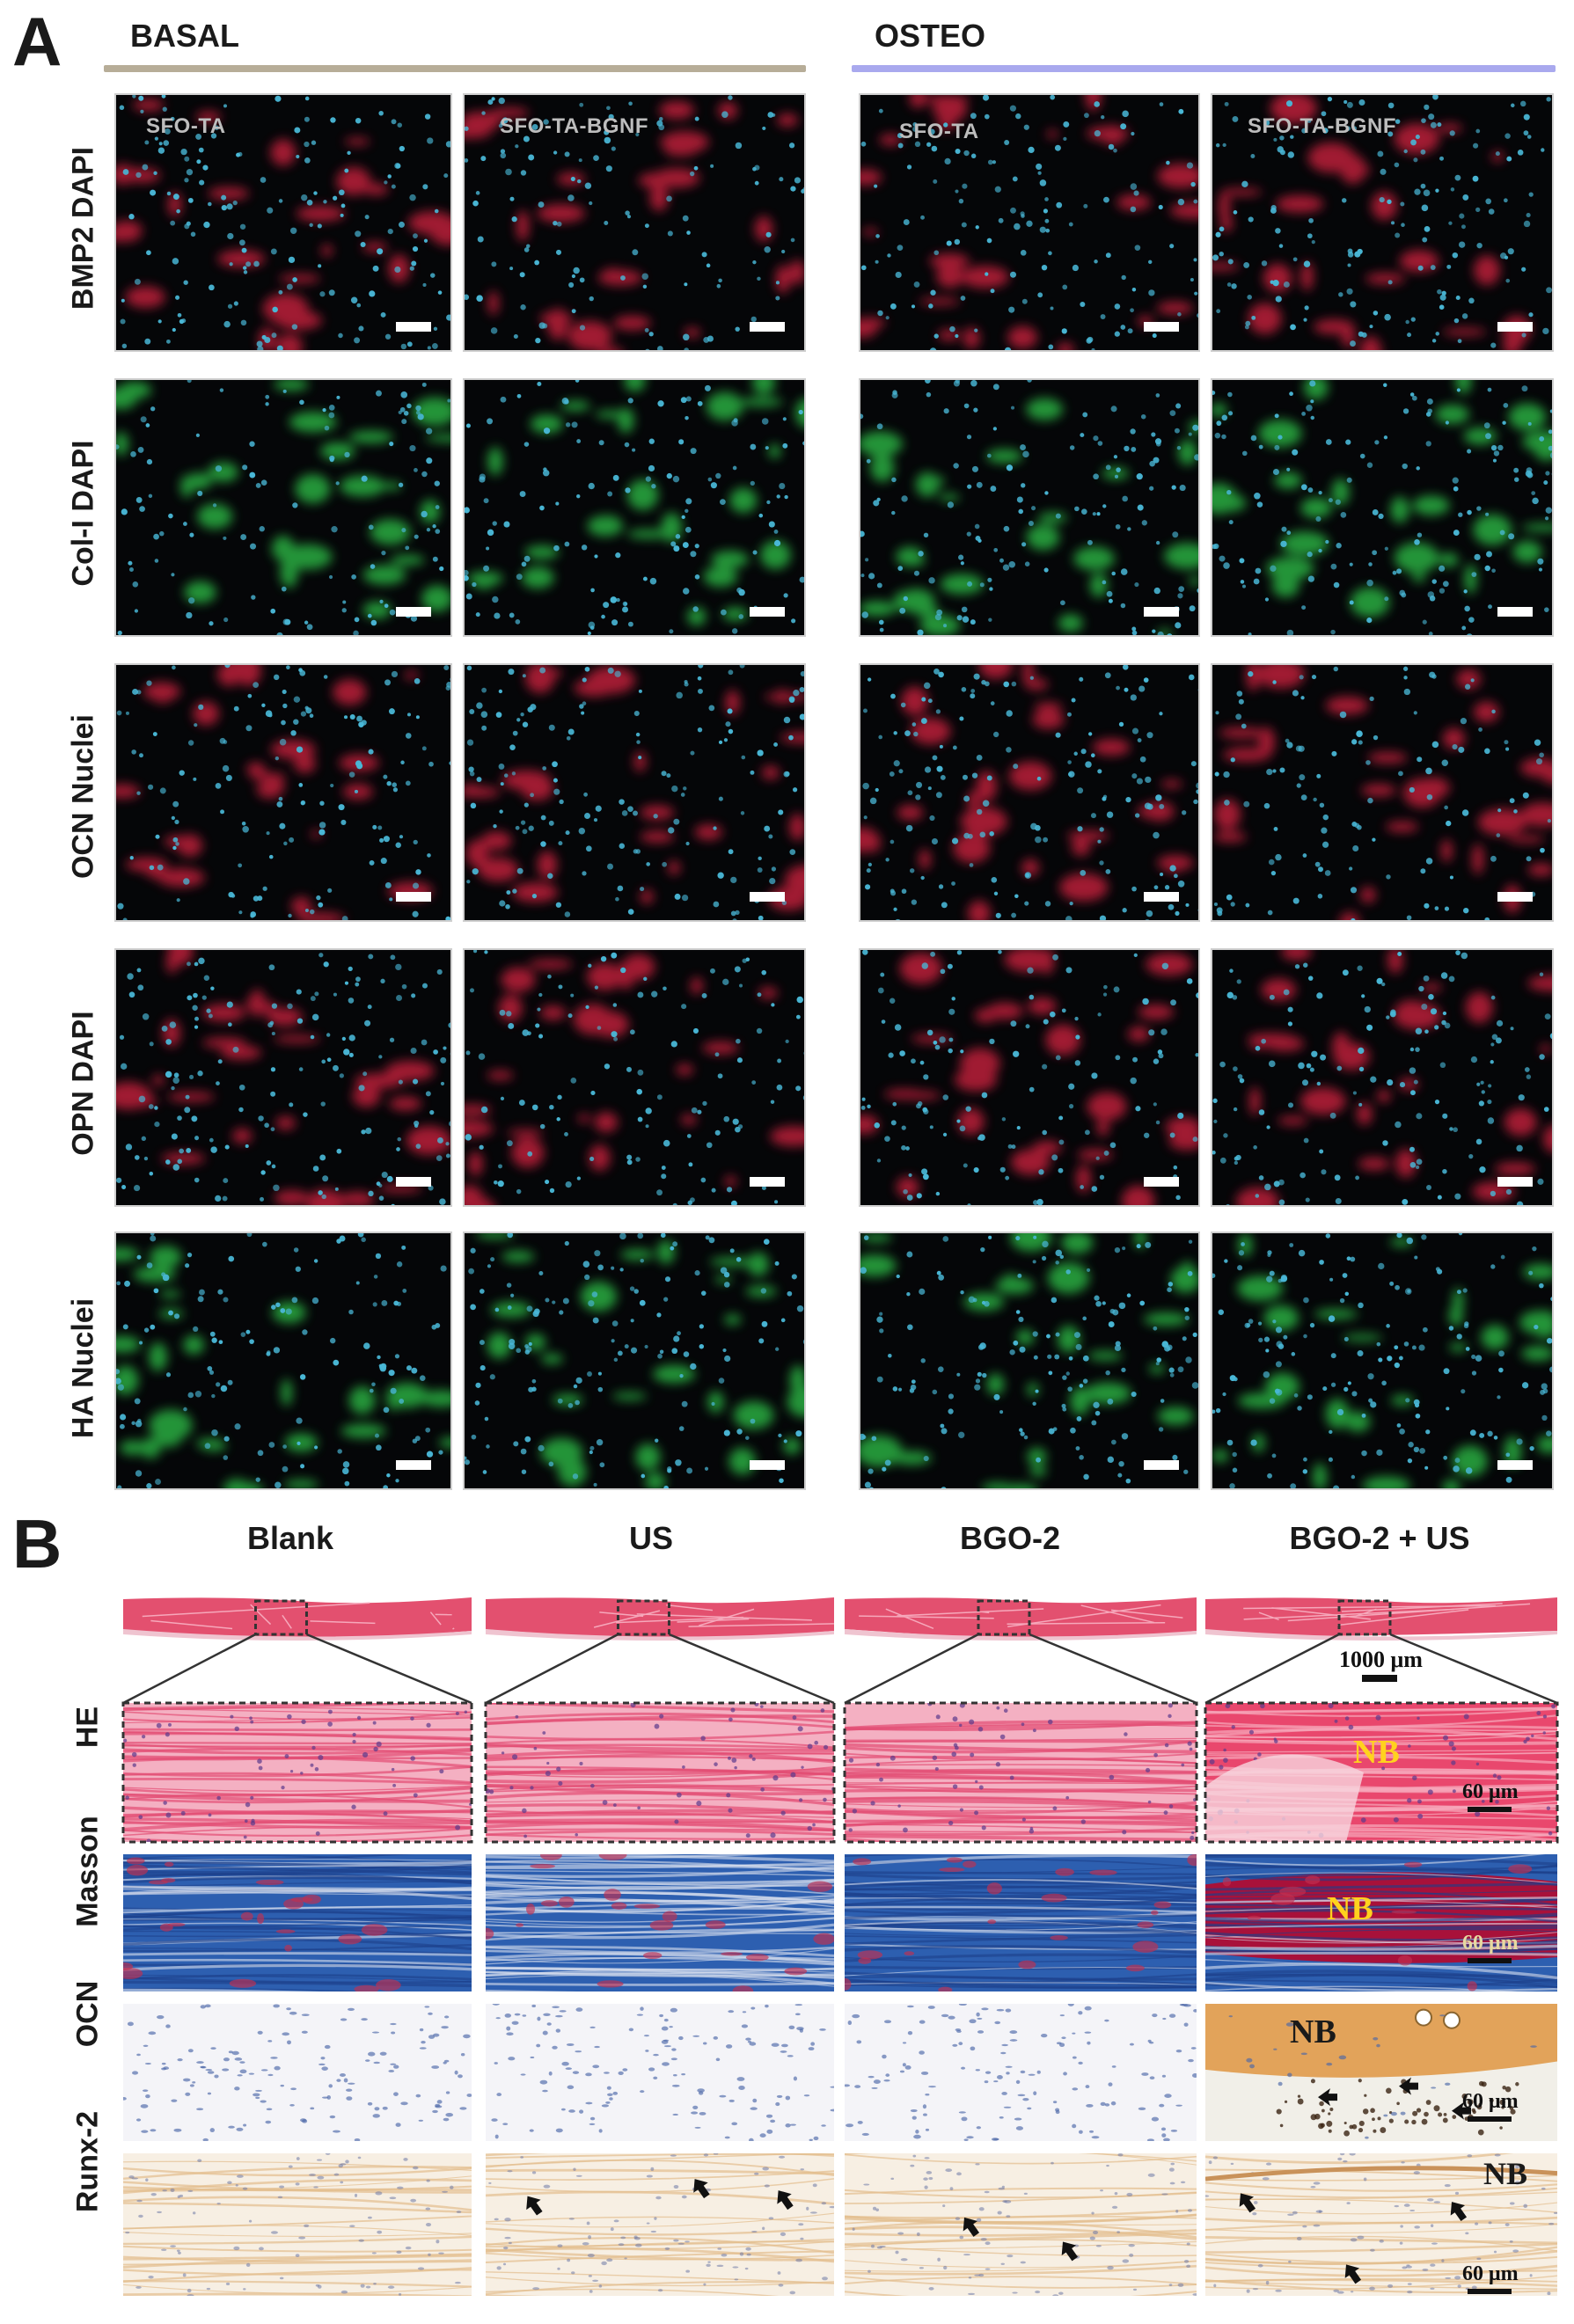 This screenshot has height=2324, width=1574. I want to click on col-head-blank: Blank, so click(290, 1538).